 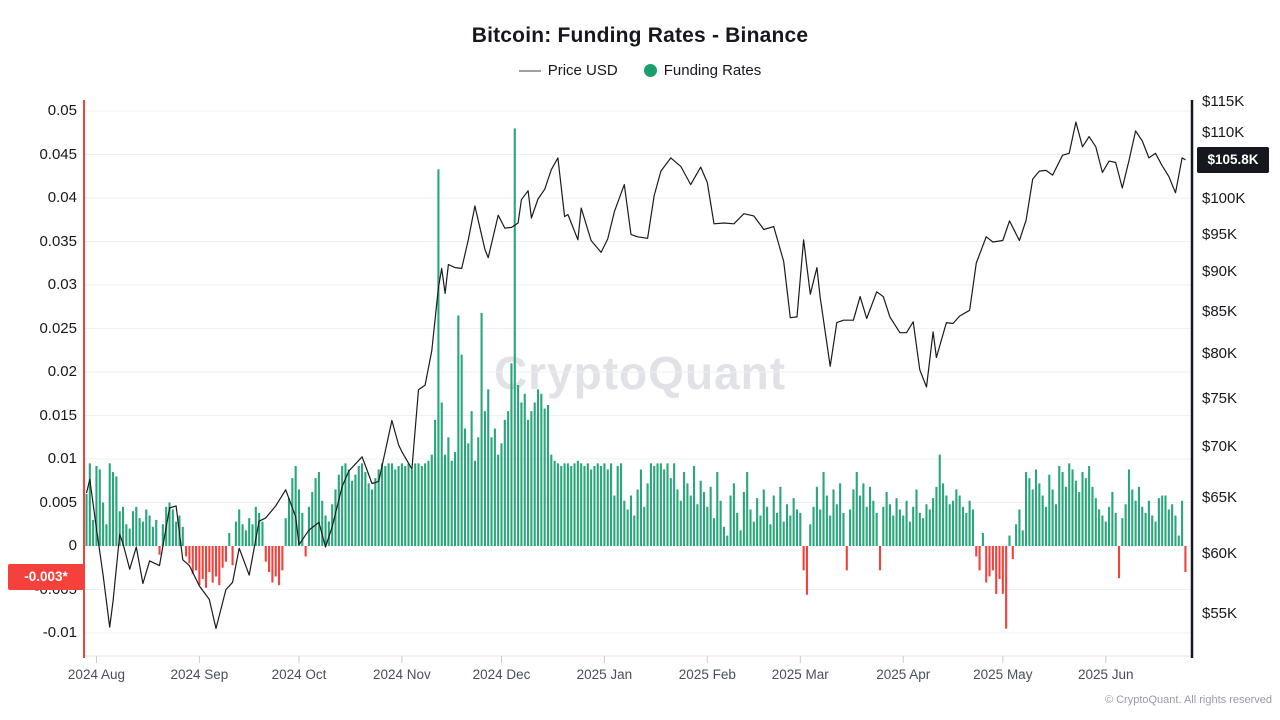 What do you see at coordinates (707, 674) in the screenshot?
I see `x-axis-month-label: 2025 Feb` at bounding box center [707, 674].